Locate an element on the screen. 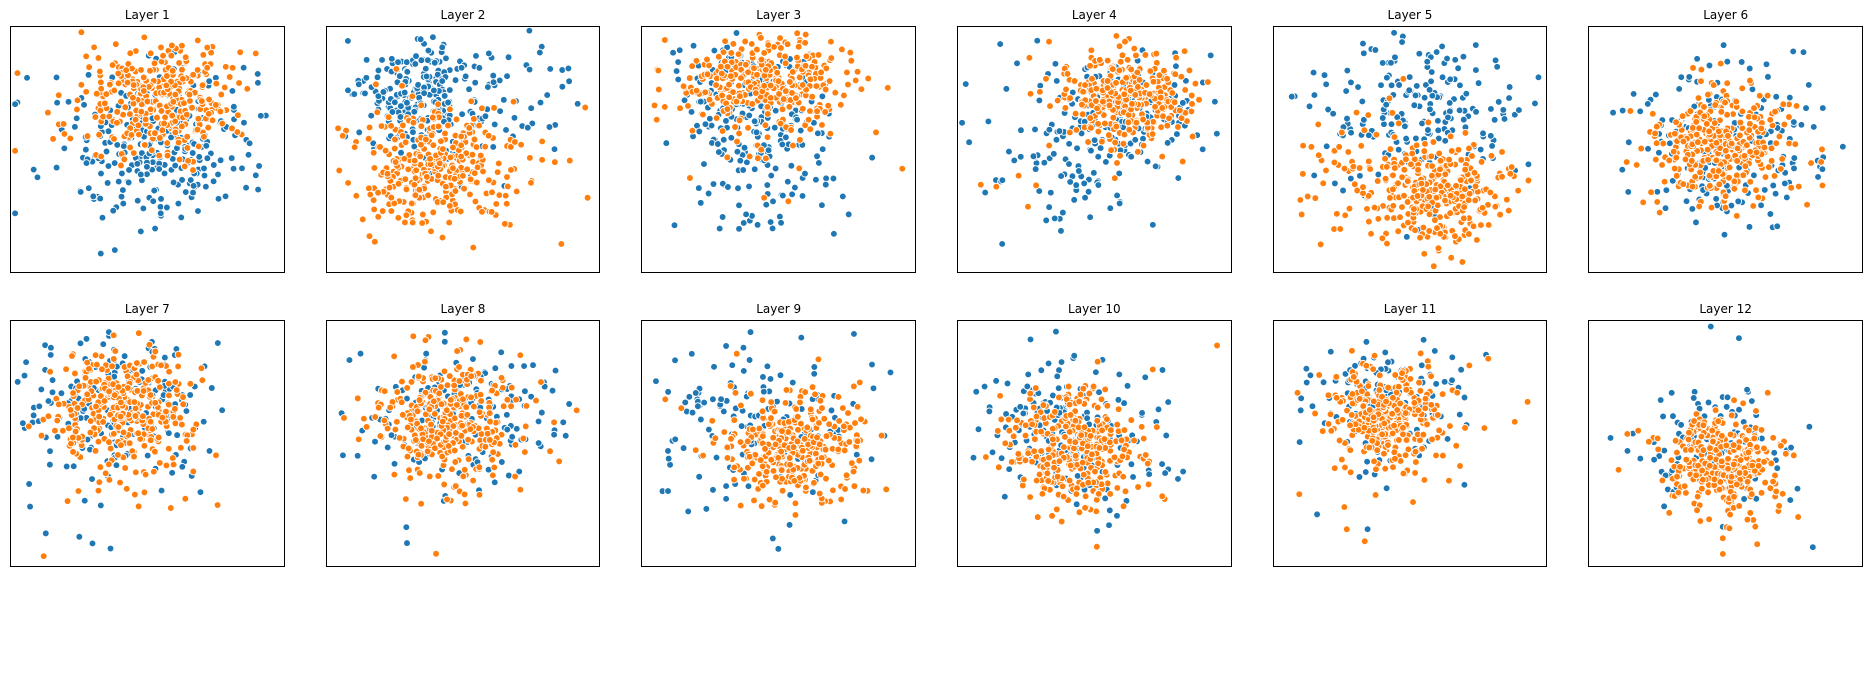  plot-area is located at coordinates (463, 149).